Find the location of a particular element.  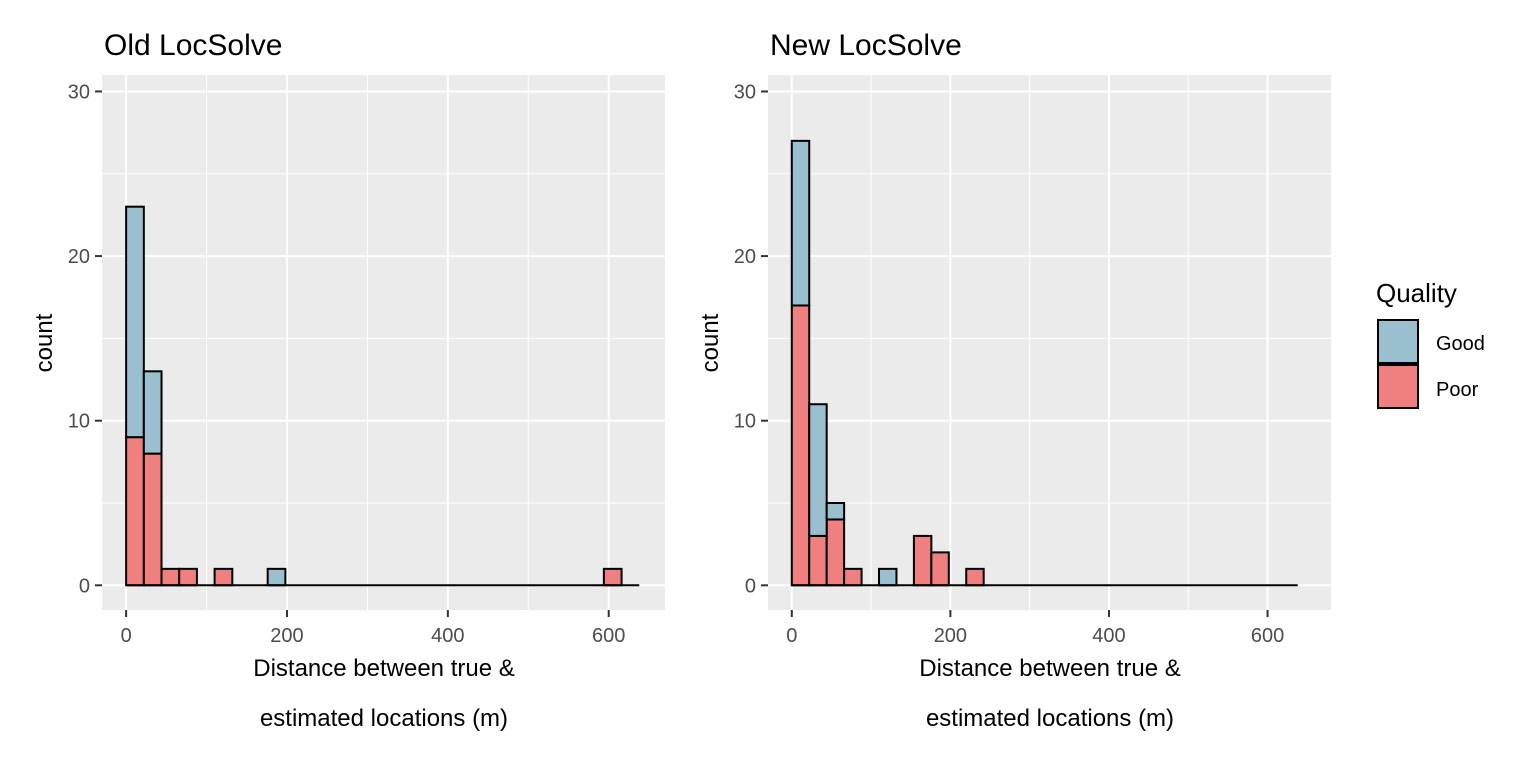

x-ticks-new: 0 200 400 600 is located at coordinates (1035, 628).